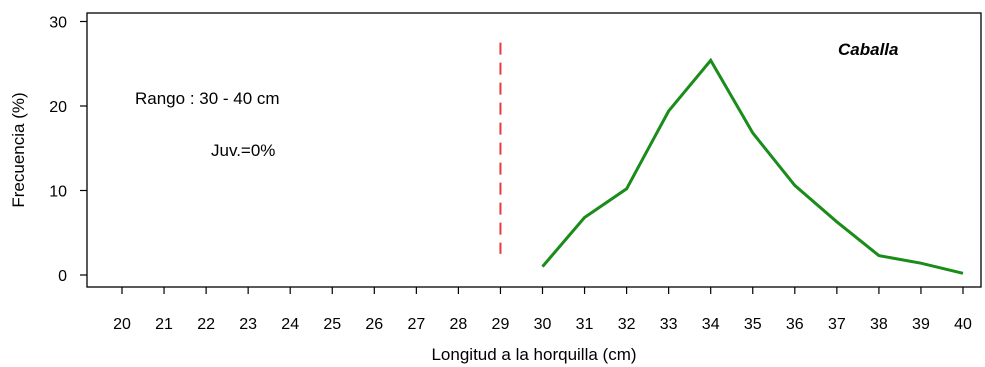 This screenshot has width=985, height=367. Describe the element at coordinates (62, 276) in the screenshot. I see `y-tick-label: 0` at that location.